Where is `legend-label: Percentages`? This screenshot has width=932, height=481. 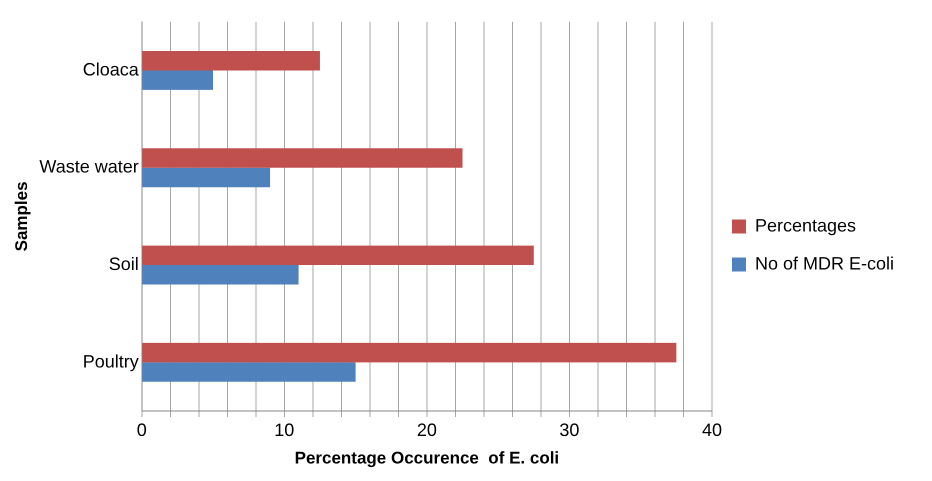
legend-label: Percentages is located at coordinates (805, 225).